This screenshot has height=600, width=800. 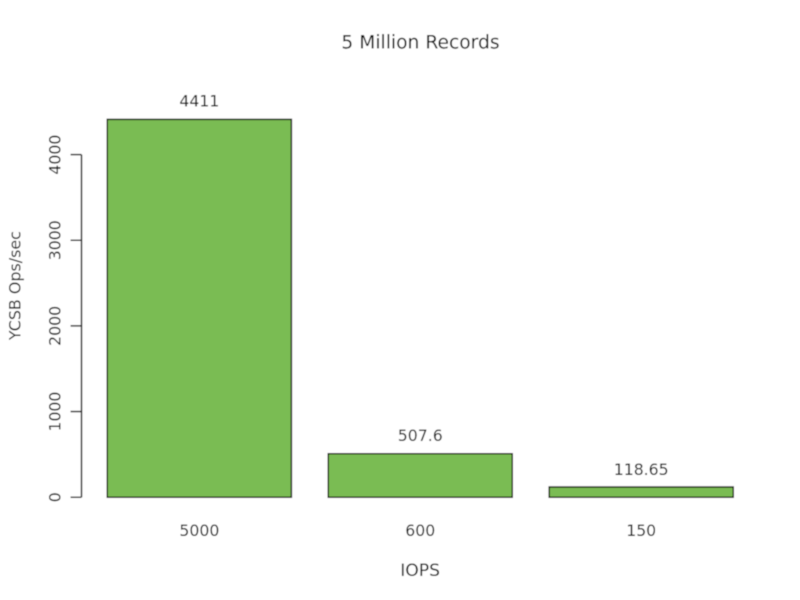 I want to click on svg-text: 0, so click(x=54, y=497).